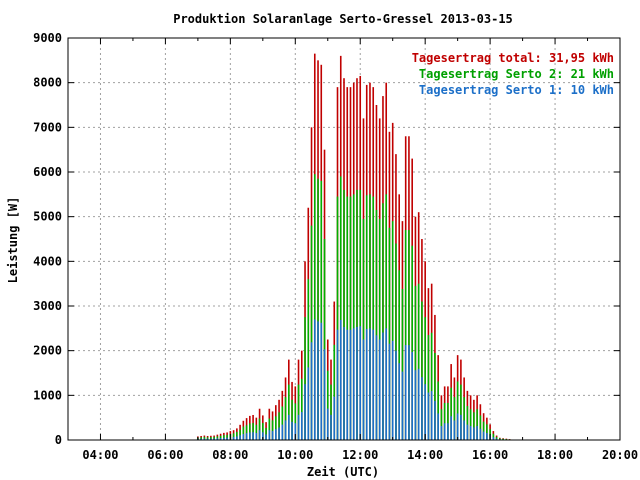 This screenshot has width=640, height=480. What do you see at coordinates (47, 127) in the screenshot?
I see `y-tick-label: 7000` at bounding box center [47, 127].